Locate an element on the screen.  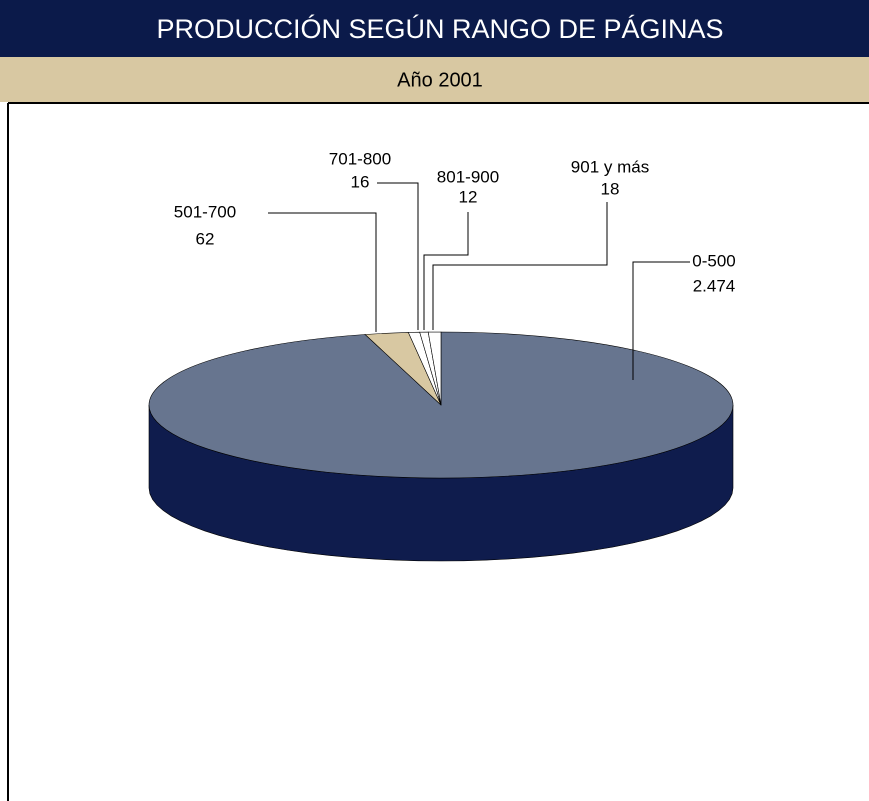
slice-value-label: 16 is located at coordinates (360, 181).